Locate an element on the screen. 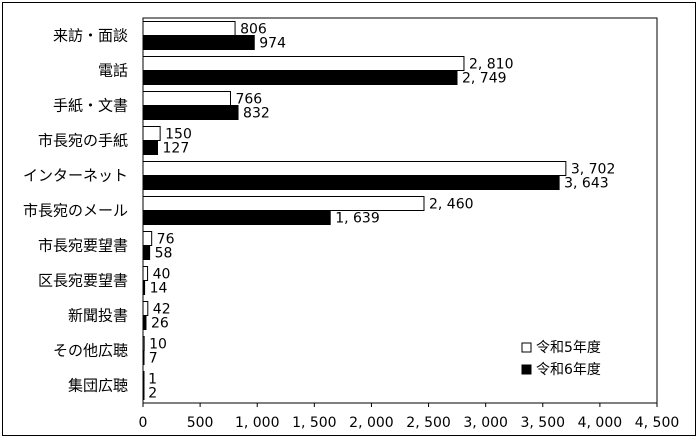 The image size is (700, 440). category-label: 手紙・文書 is located at coordinates (90, 106).